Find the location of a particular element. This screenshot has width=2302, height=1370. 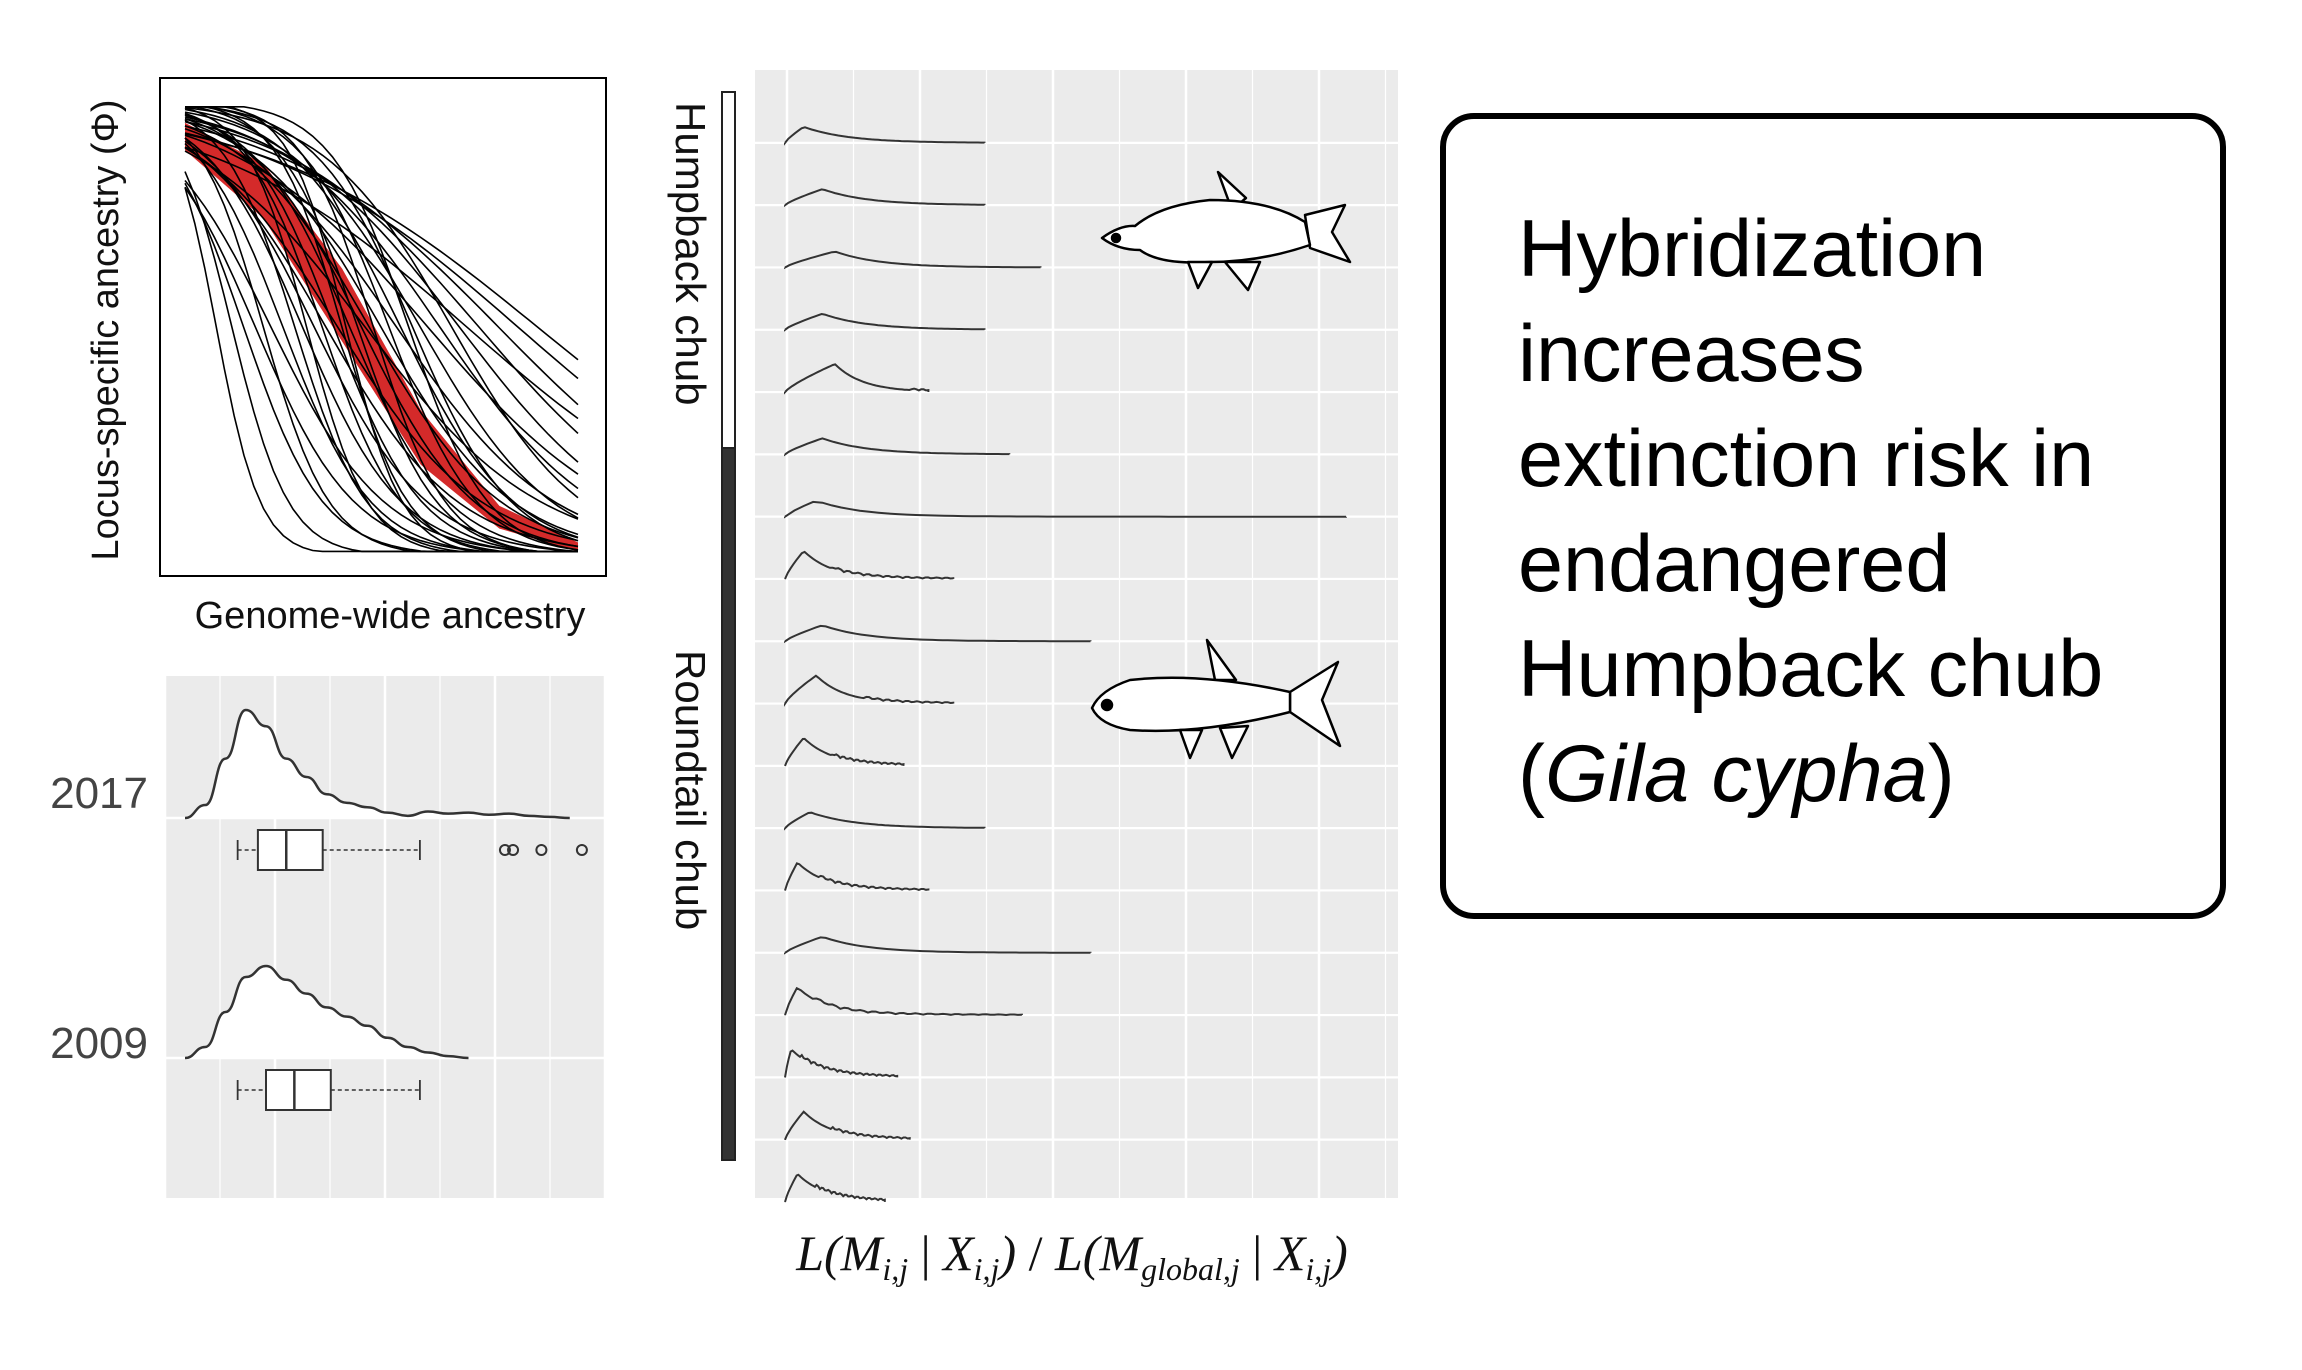

neutral-band-area is located at coordinates (381, 337).